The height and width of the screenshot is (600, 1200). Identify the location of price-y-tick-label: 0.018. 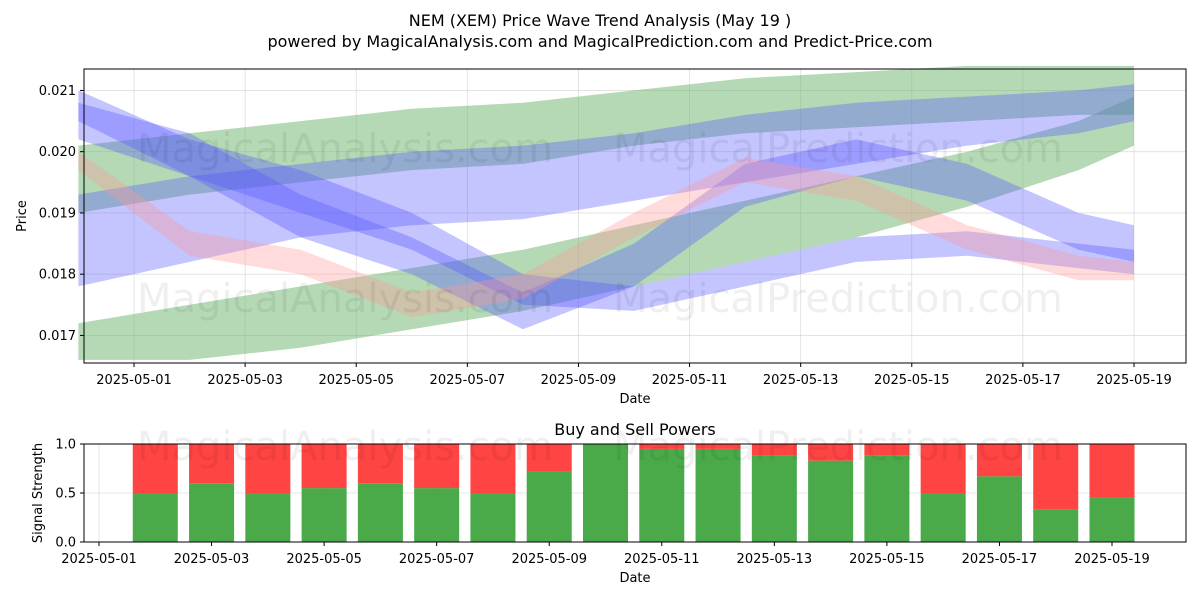
(57, 275).